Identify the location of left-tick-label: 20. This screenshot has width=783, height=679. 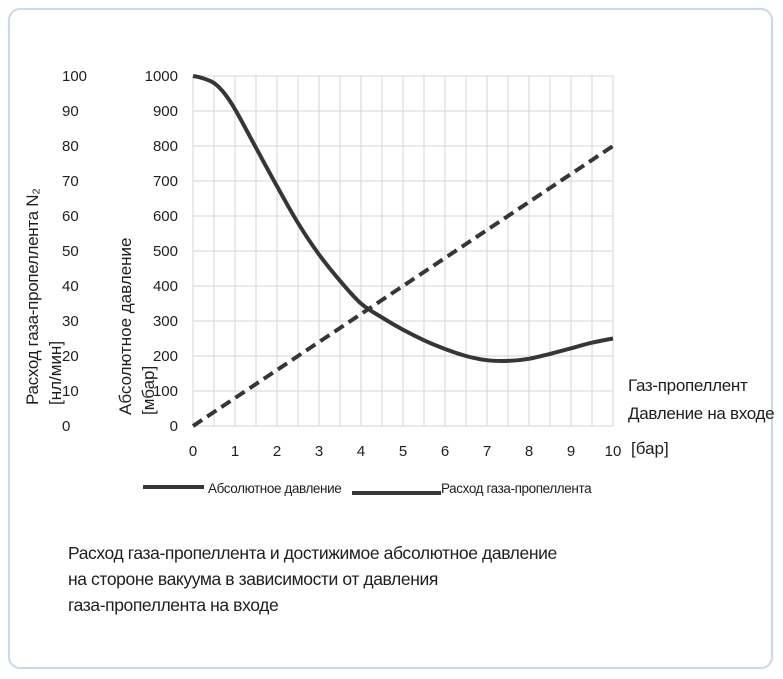
(70, 356).